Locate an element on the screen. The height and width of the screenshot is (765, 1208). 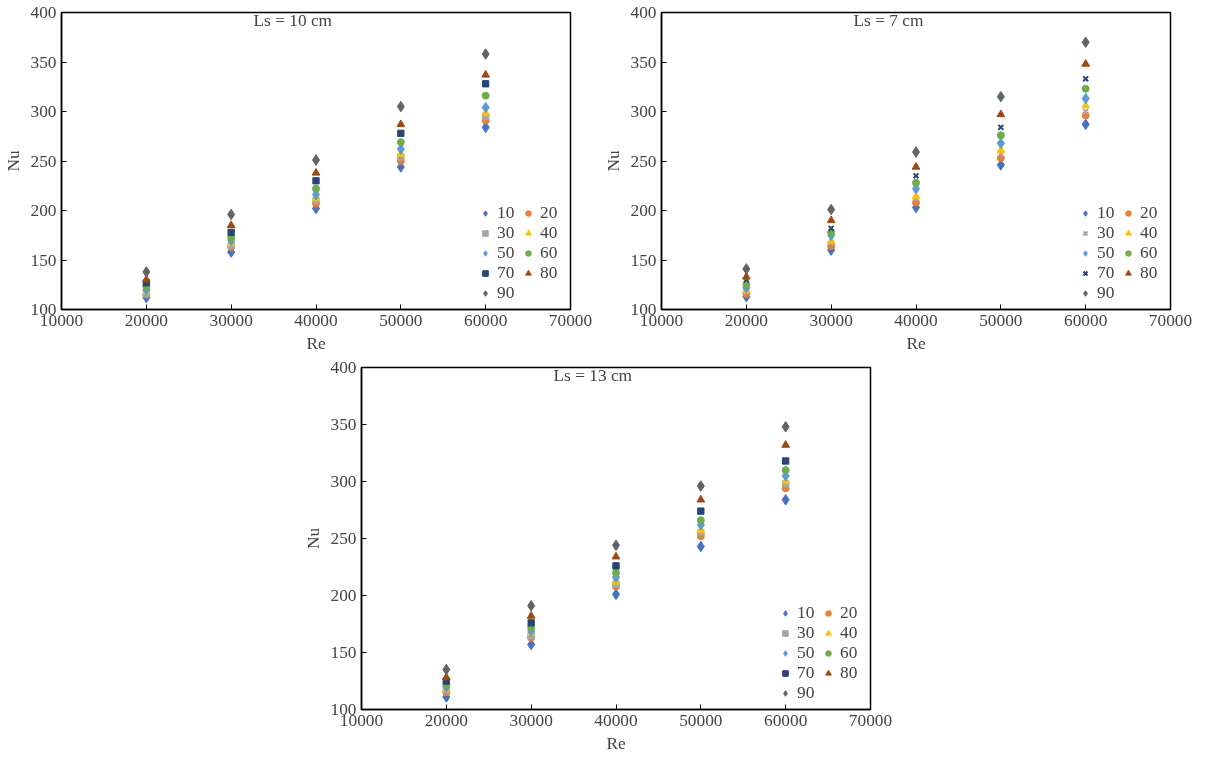
chart-title: Ls = 10 cm is located at coordinates (293, 20).